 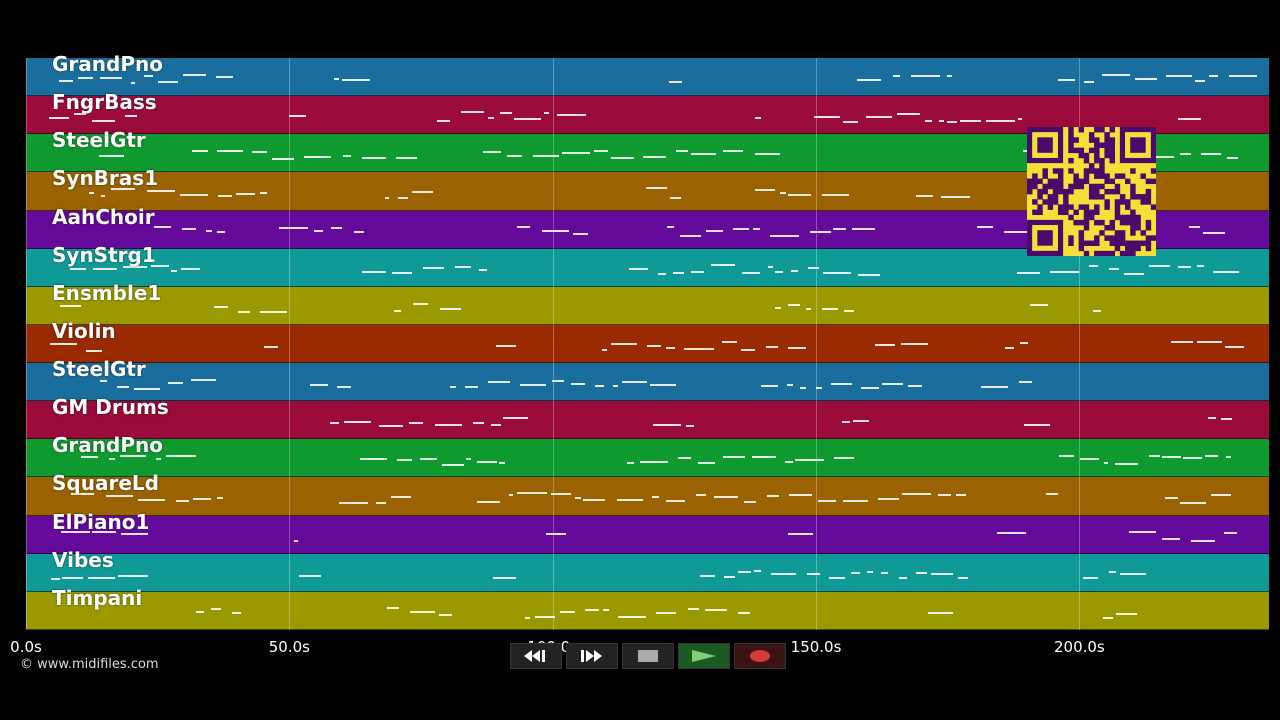 I want to click on track-row: Ensmble1, so click(x=647, y=304).